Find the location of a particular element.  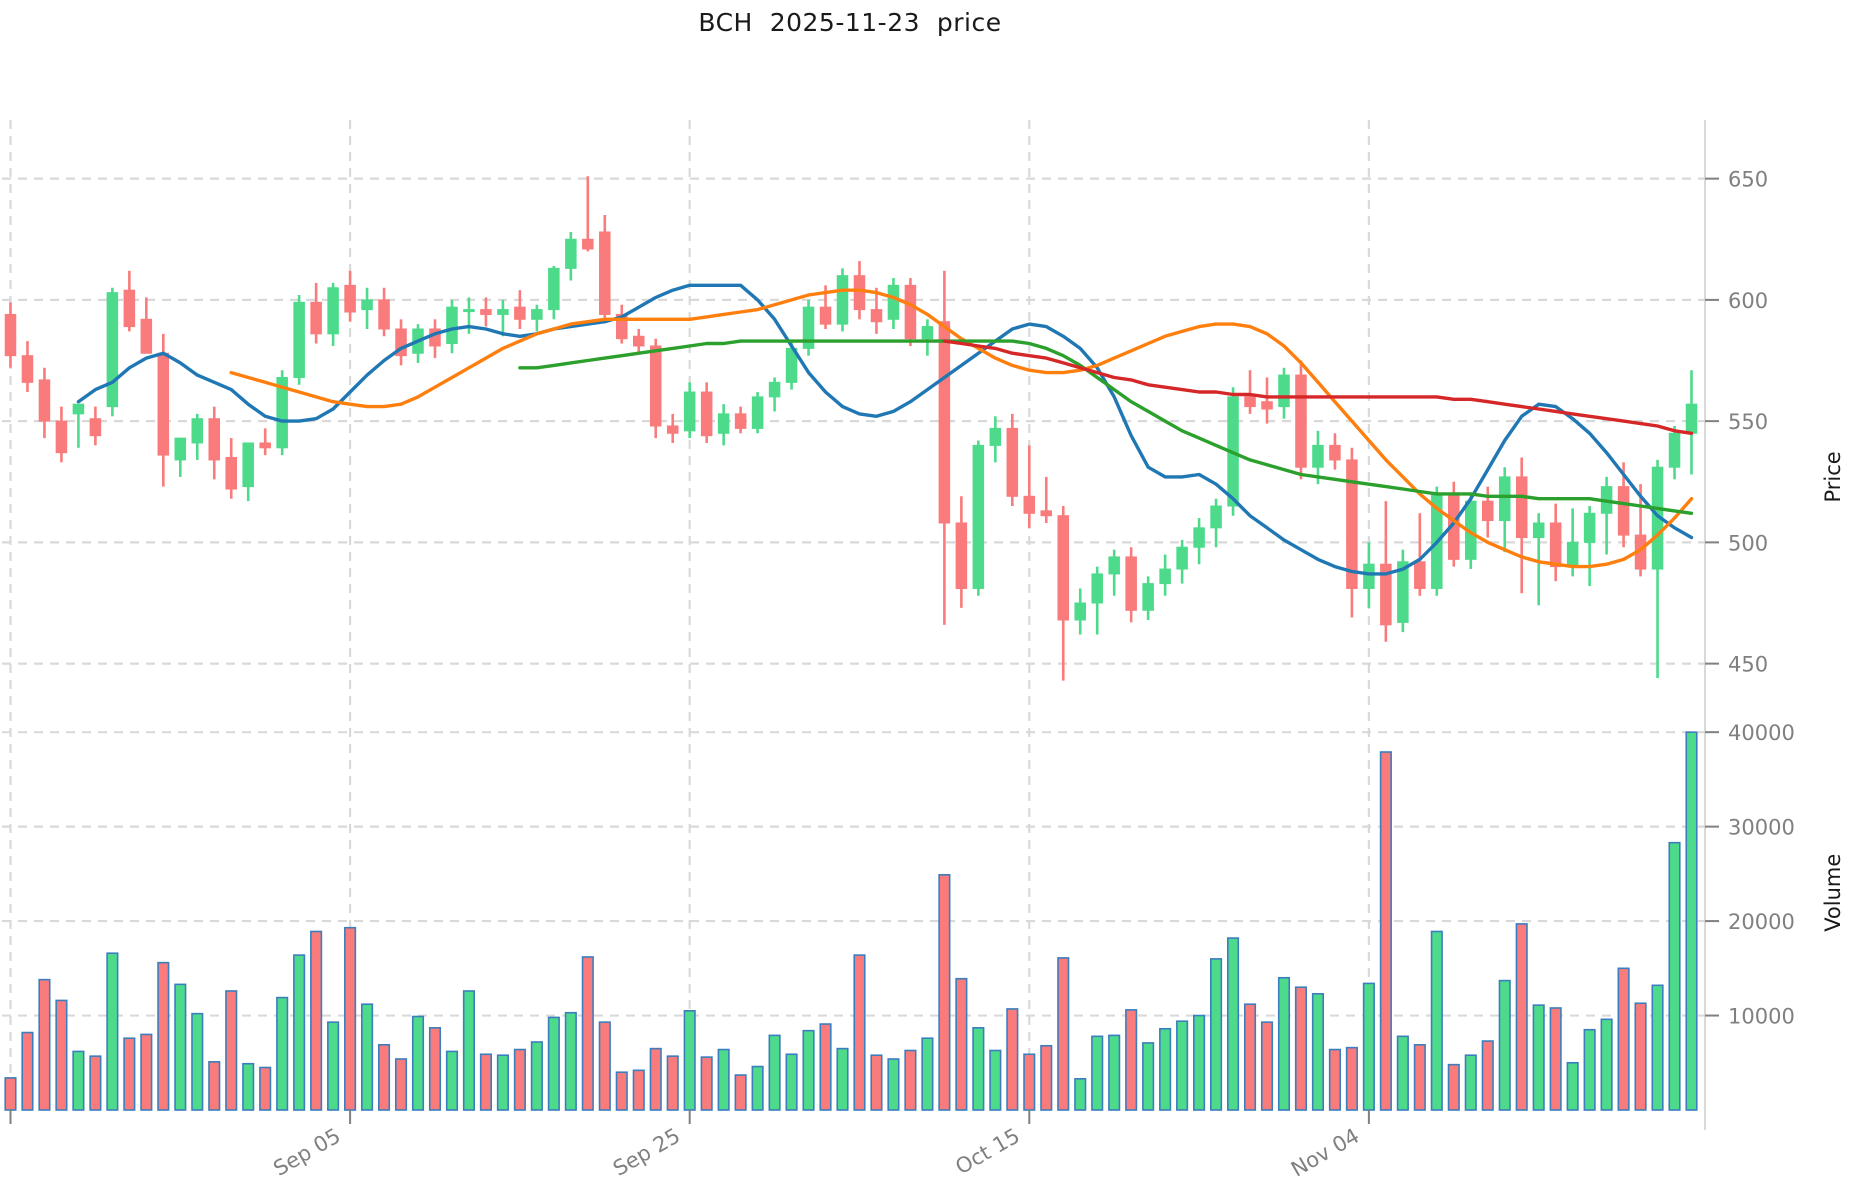

ma-line-ma_long is located at coordinates (1106, 427).